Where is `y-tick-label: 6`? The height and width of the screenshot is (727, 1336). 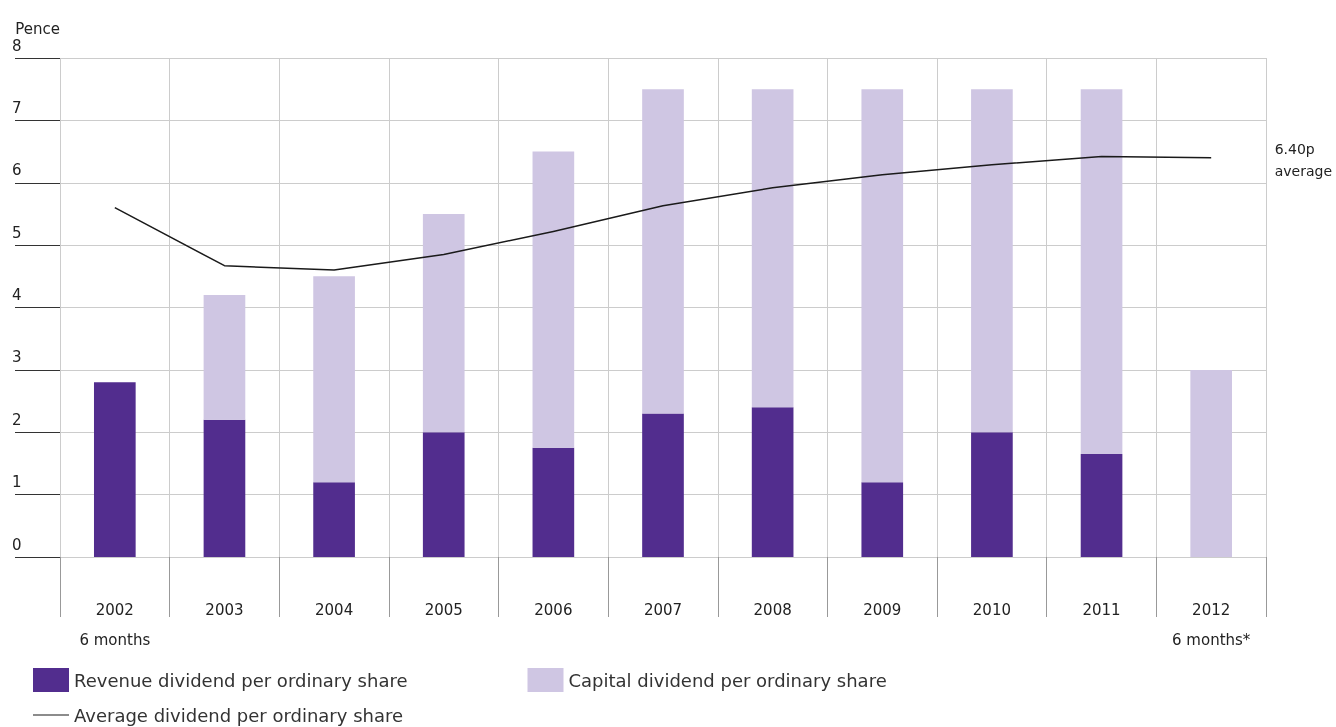 y-tick-label: 6 is located at coordinates (17, 170).